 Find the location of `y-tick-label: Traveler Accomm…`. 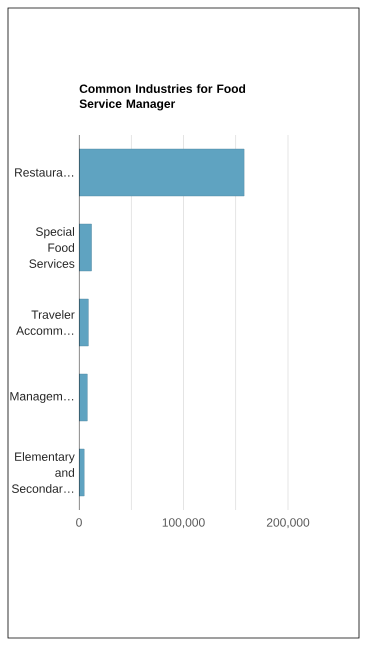

y-tick-label: Traveler Accomm… is located at coordinates (45, 322).